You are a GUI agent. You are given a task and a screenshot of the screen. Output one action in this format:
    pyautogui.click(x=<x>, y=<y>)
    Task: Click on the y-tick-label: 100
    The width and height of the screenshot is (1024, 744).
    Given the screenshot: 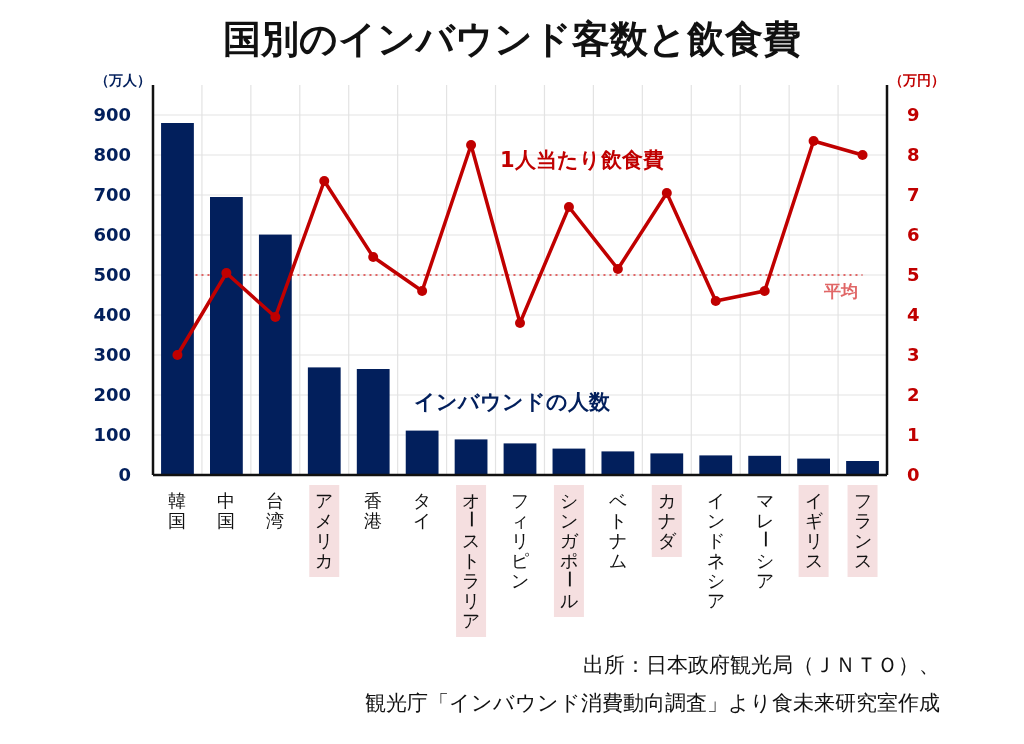 What is the action you would take?
    pyautogui.click(x=112, y=435)
    